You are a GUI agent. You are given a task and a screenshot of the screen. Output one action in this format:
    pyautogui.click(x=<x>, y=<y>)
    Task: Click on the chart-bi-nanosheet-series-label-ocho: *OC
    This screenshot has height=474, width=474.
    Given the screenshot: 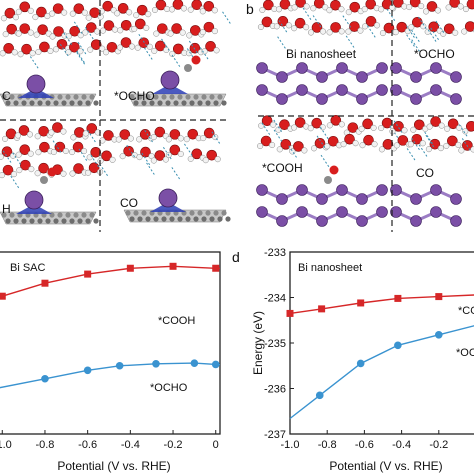 What is the action you would take?
    pyautogui.click(x=465, y=353)
    